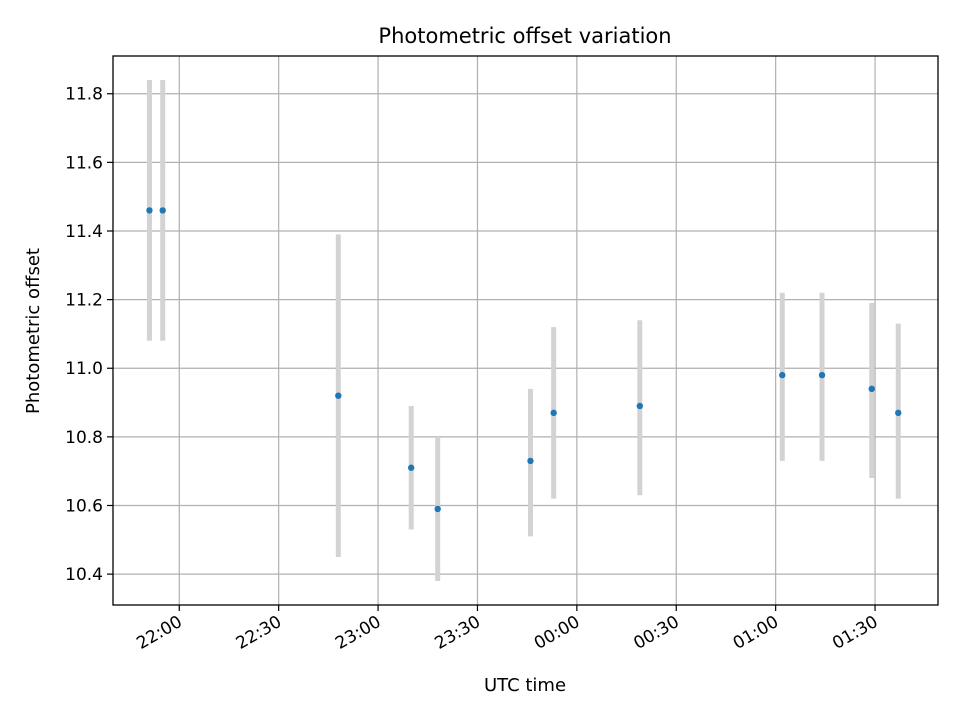 Image resolution: width=960 pixels, height=720 pixels. What do you see at coordinates (84, 301) in the screenshot?
I see `y-tick-label: 11.2` at bounding box center [84, 301].